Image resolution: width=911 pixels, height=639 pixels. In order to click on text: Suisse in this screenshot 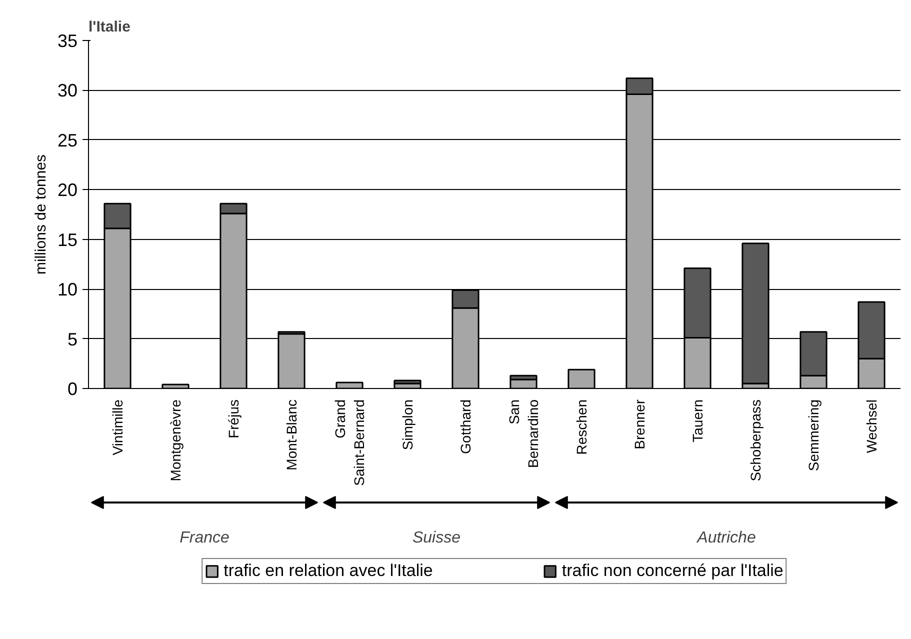, I will do `click(436, 538)`.